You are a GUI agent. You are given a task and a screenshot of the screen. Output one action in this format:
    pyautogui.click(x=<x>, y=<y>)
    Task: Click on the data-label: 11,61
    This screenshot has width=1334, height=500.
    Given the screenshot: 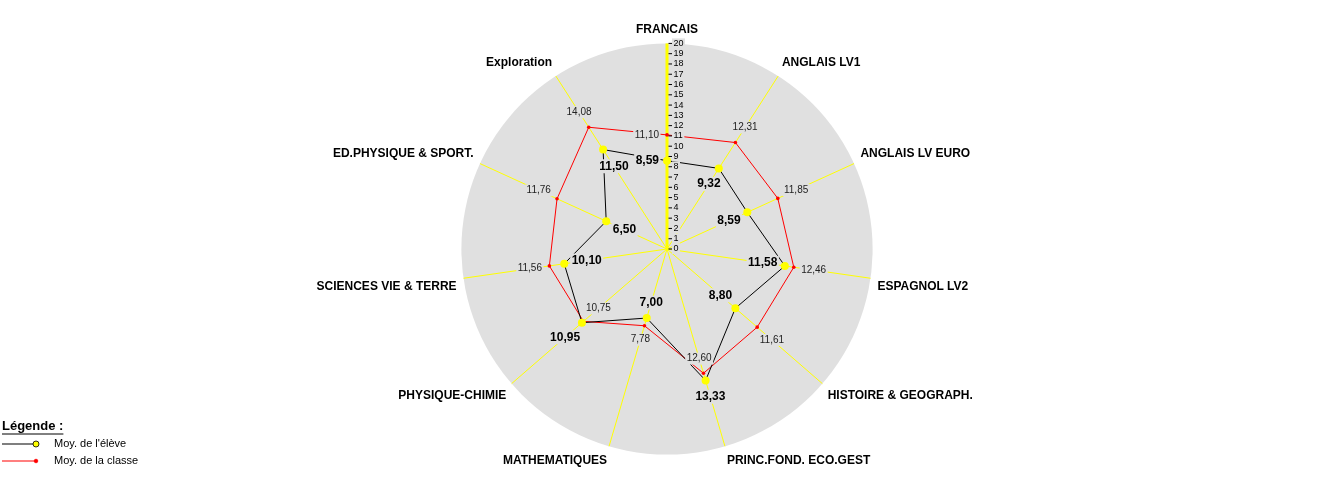 What is the action you would take?
    pyautogui.click(x=772, y=339)
    